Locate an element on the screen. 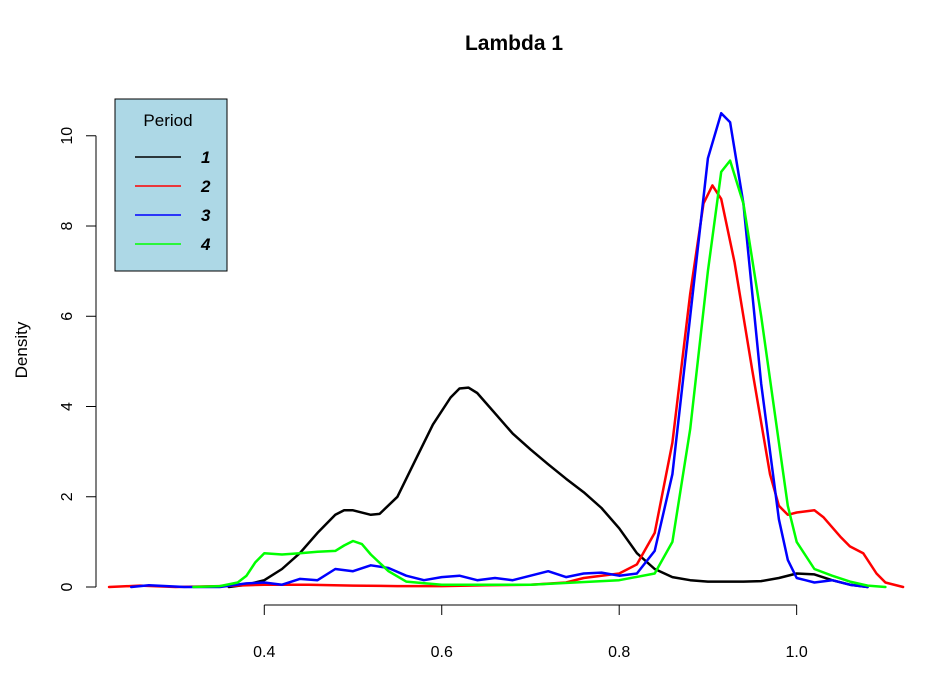  legend-label: 3 is located at coordinates (206, 215).